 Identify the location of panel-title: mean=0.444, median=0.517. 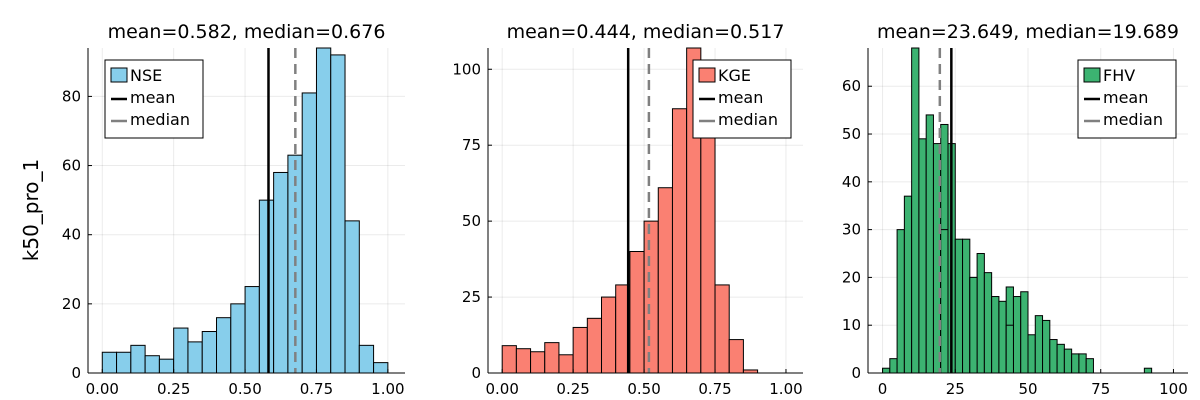
(646, 32).